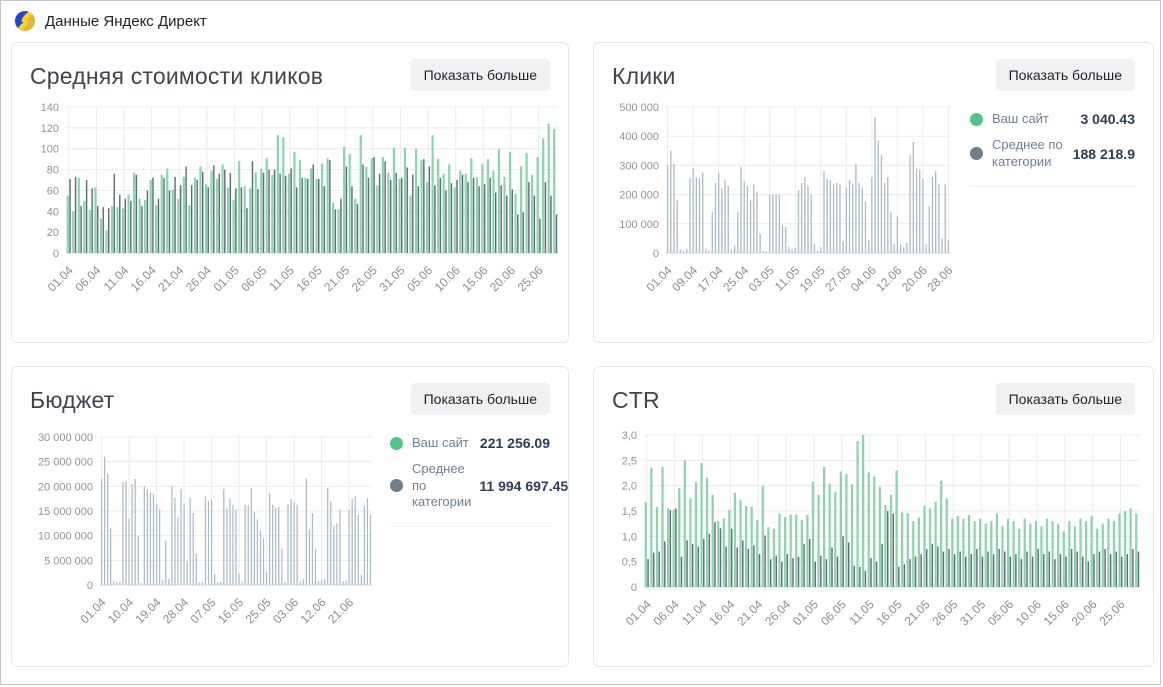 The height and width of the screenshot is (687, 1163). What do you see at coordinates (480, 75) in the screenshot?
I see `show-more-button-avg-cpc: Показать больше` at bounding box center [480, 75].